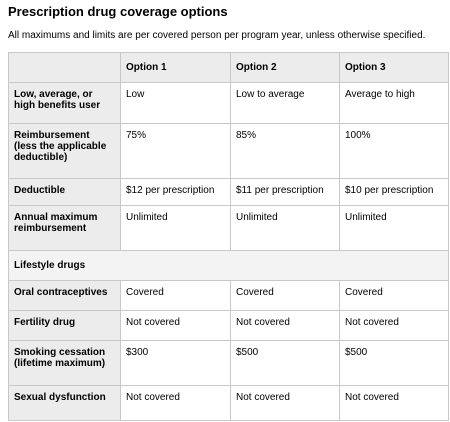  What do you see at coordinates (64, 228) in the screenshot?
I see `row-label: Annual maximum reimbursement` at bounding box center [64, 228].